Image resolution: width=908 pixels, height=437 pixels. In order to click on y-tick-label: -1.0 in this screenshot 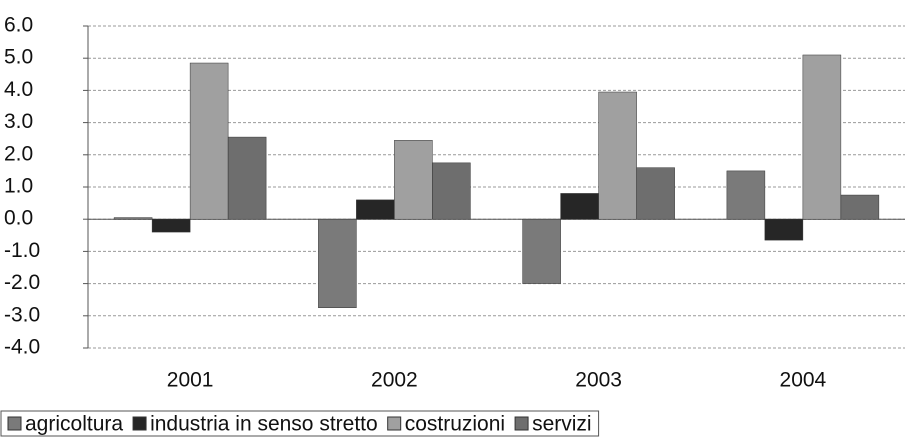, I will do `click(22, 250)`.